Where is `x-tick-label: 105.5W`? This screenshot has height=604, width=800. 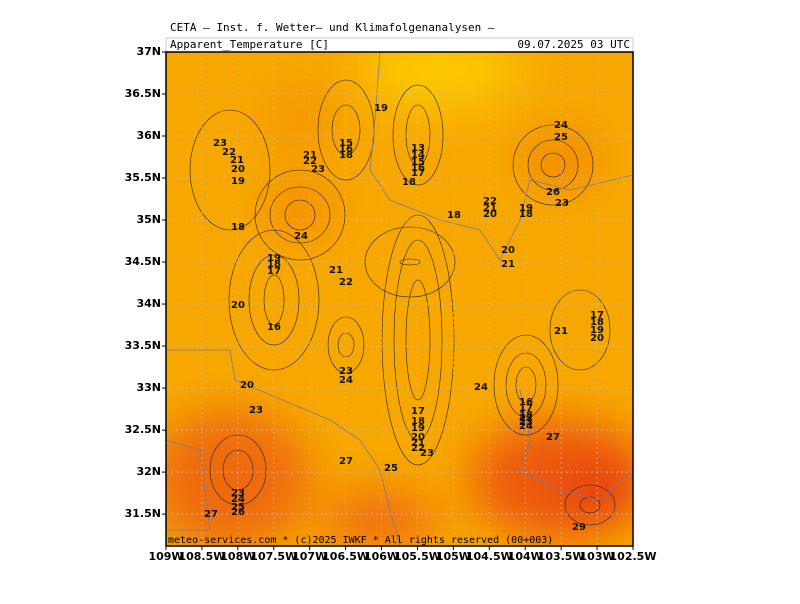
x-tick-label: 105.5W is located at coordinates (417, 556).